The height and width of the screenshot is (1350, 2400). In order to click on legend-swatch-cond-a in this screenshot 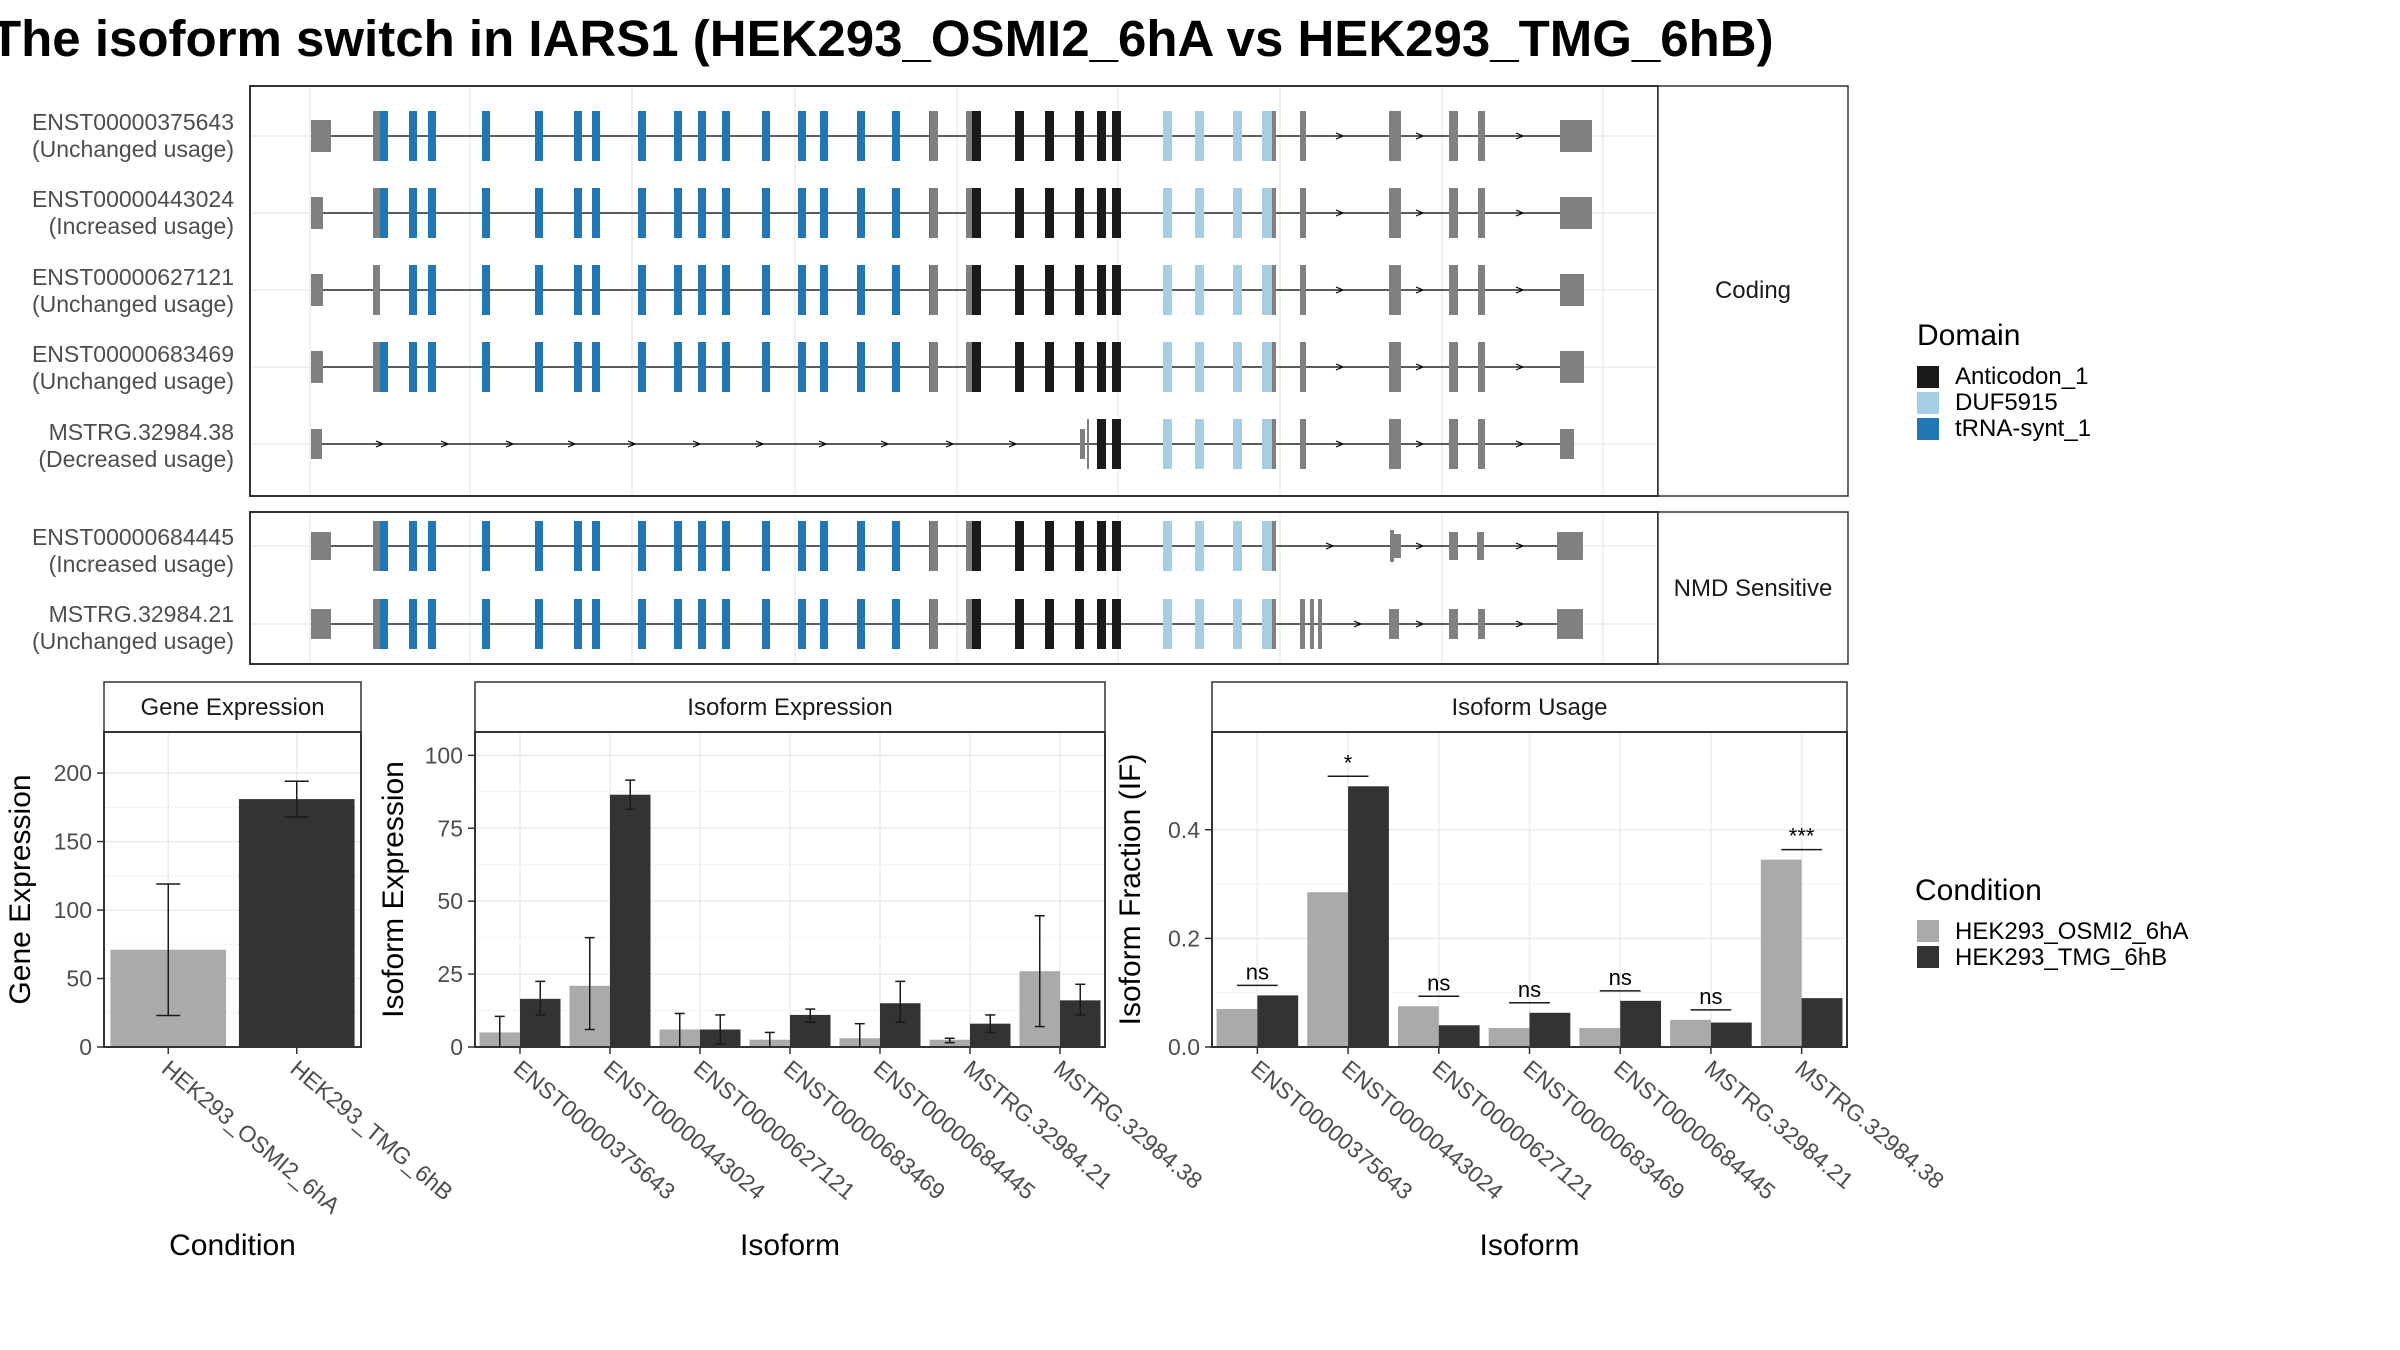, I will do `click(1928, 931)`.